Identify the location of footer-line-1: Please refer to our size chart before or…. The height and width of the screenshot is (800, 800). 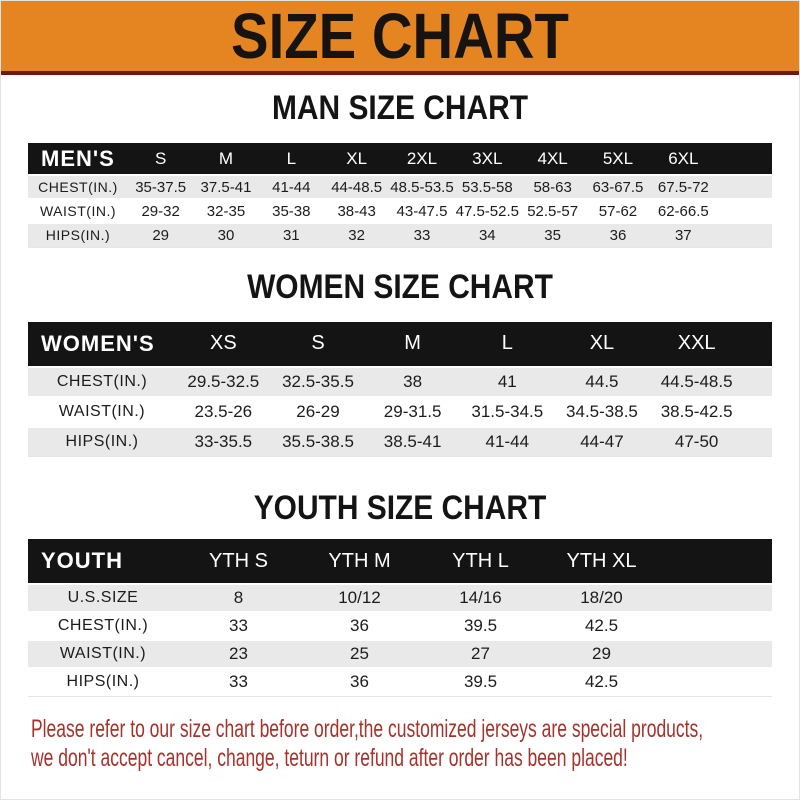
(367, 728).